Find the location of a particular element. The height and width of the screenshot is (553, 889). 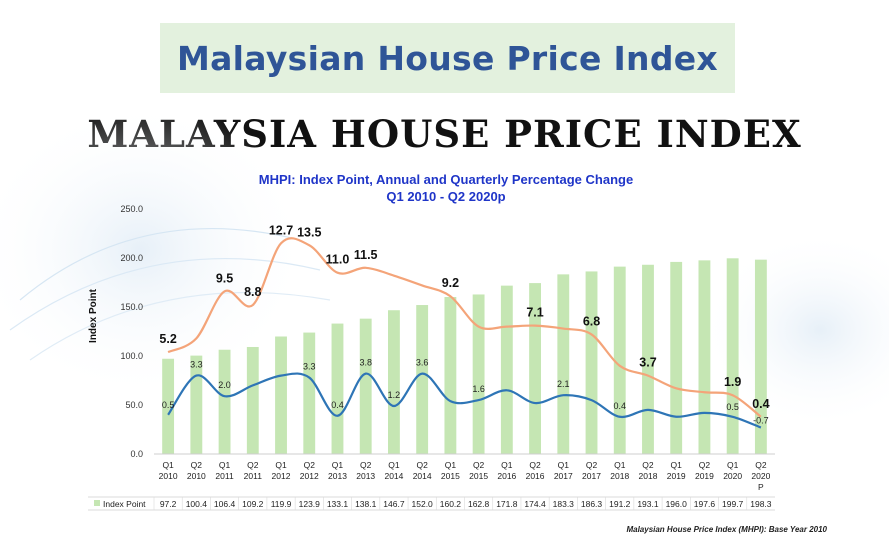

quarterly-change-label: 1.6 is located at coordinates (478, 389).